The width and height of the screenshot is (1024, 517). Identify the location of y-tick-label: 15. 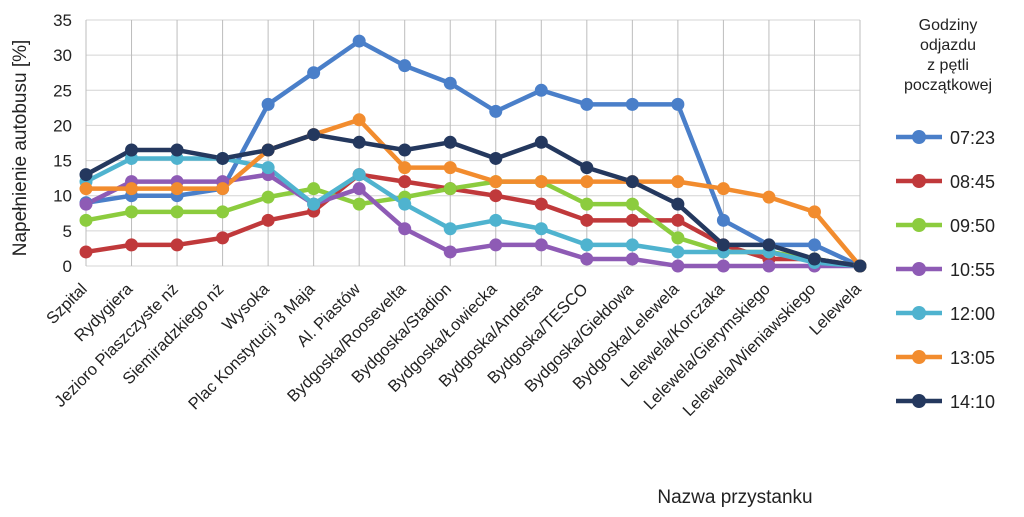
(62, 161).